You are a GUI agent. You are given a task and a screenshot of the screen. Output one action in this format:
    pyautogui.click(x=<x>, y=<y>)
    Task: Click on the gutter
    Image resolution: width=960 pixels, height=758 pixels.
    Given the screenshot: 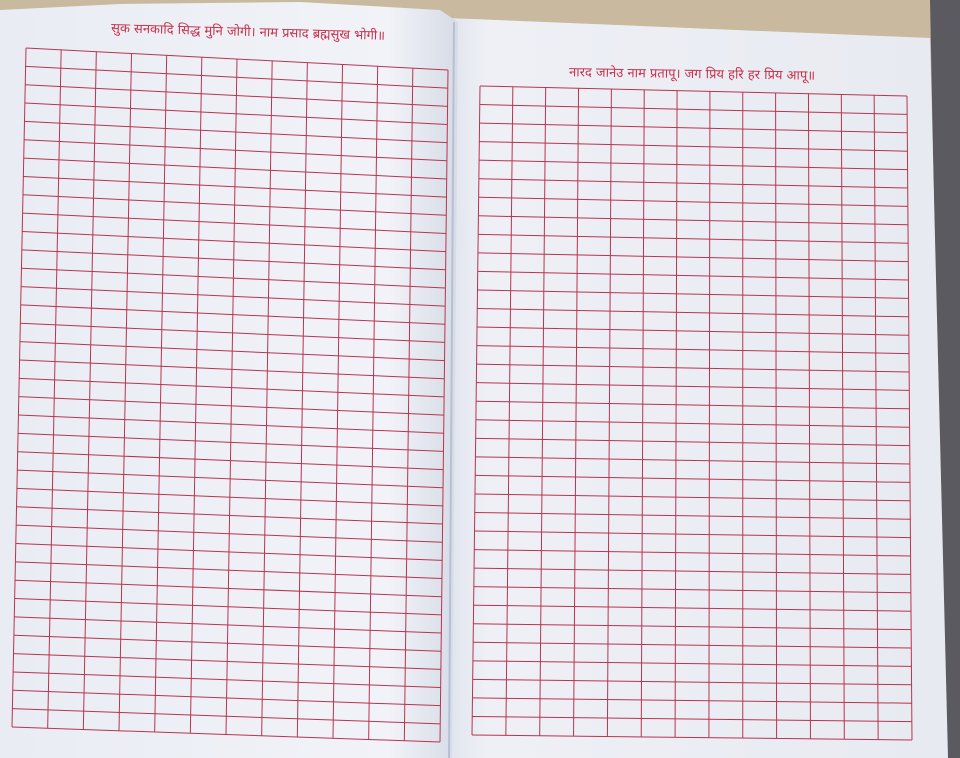 What is the action you would take?
    pyautogui.click(x=451, y=389)
    